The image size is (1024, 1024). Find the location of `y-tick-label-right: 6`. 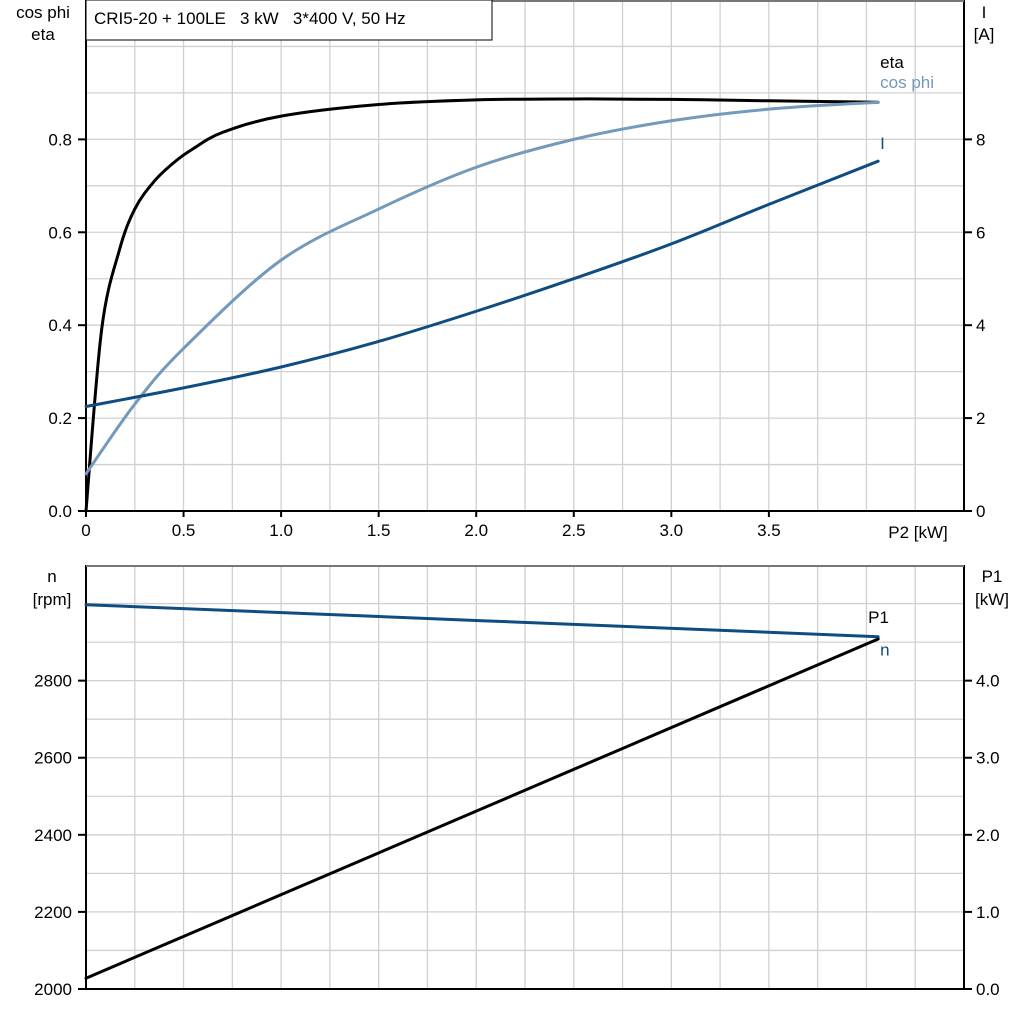

y-tick-label-right: 6 is located at coordinates (980, 232).